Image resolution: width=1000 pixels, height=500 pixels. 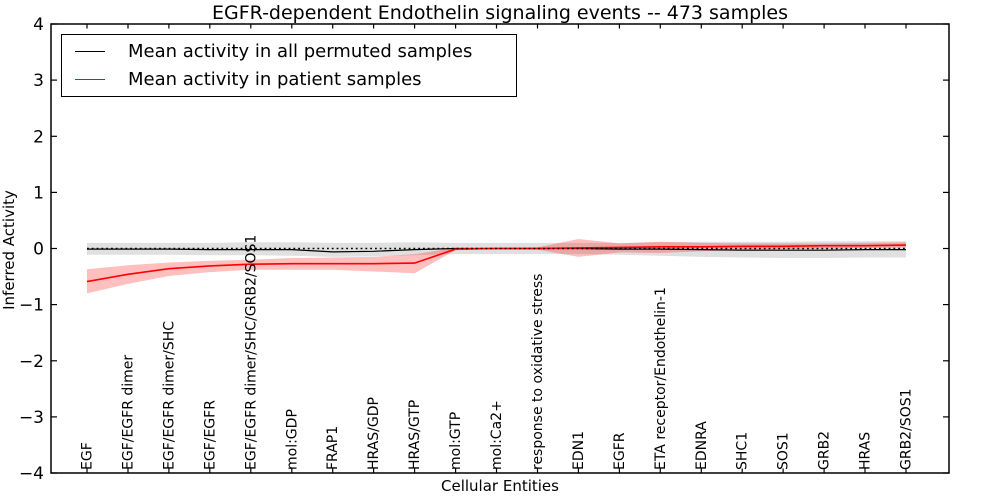 I want to click on x-tick-label: HRAS/GTP, so click(x=415, y=435).